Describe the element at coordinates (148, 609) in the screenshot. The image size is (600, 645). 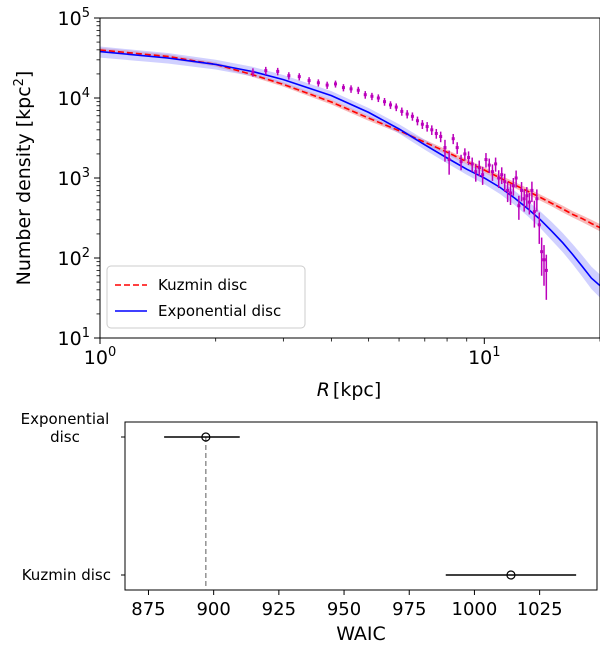
I see `waic-x-tick-label: 875` at that location.